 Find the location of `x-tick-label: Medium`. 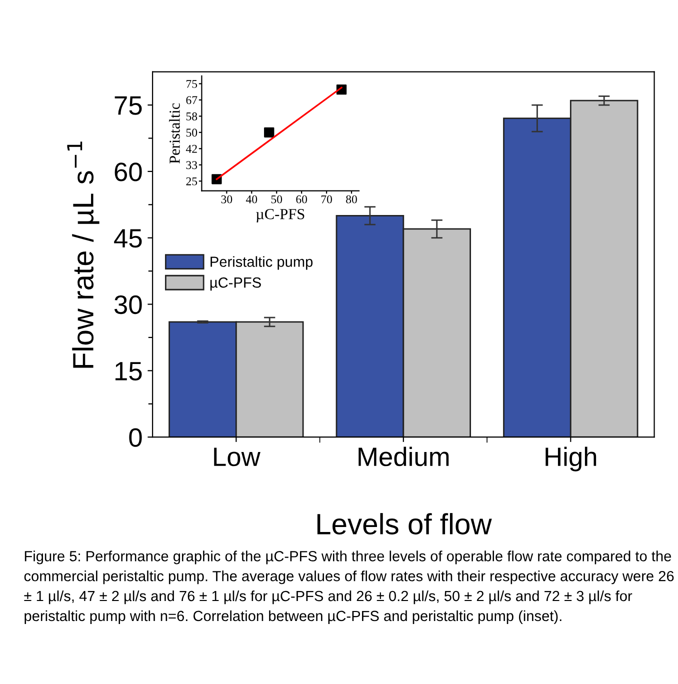

x-tick-label: Medium is located at coordinates (403, 456).